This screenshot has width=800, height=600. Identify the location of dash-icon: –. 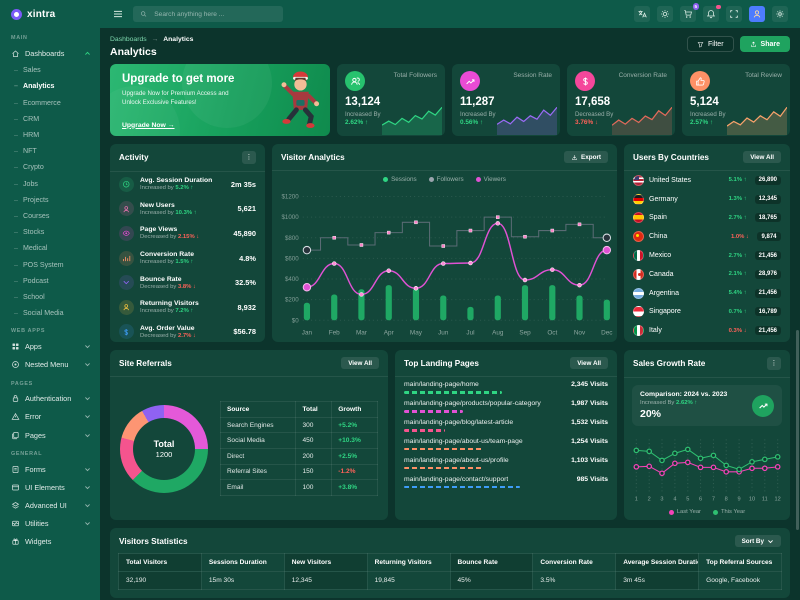
(16, 102).